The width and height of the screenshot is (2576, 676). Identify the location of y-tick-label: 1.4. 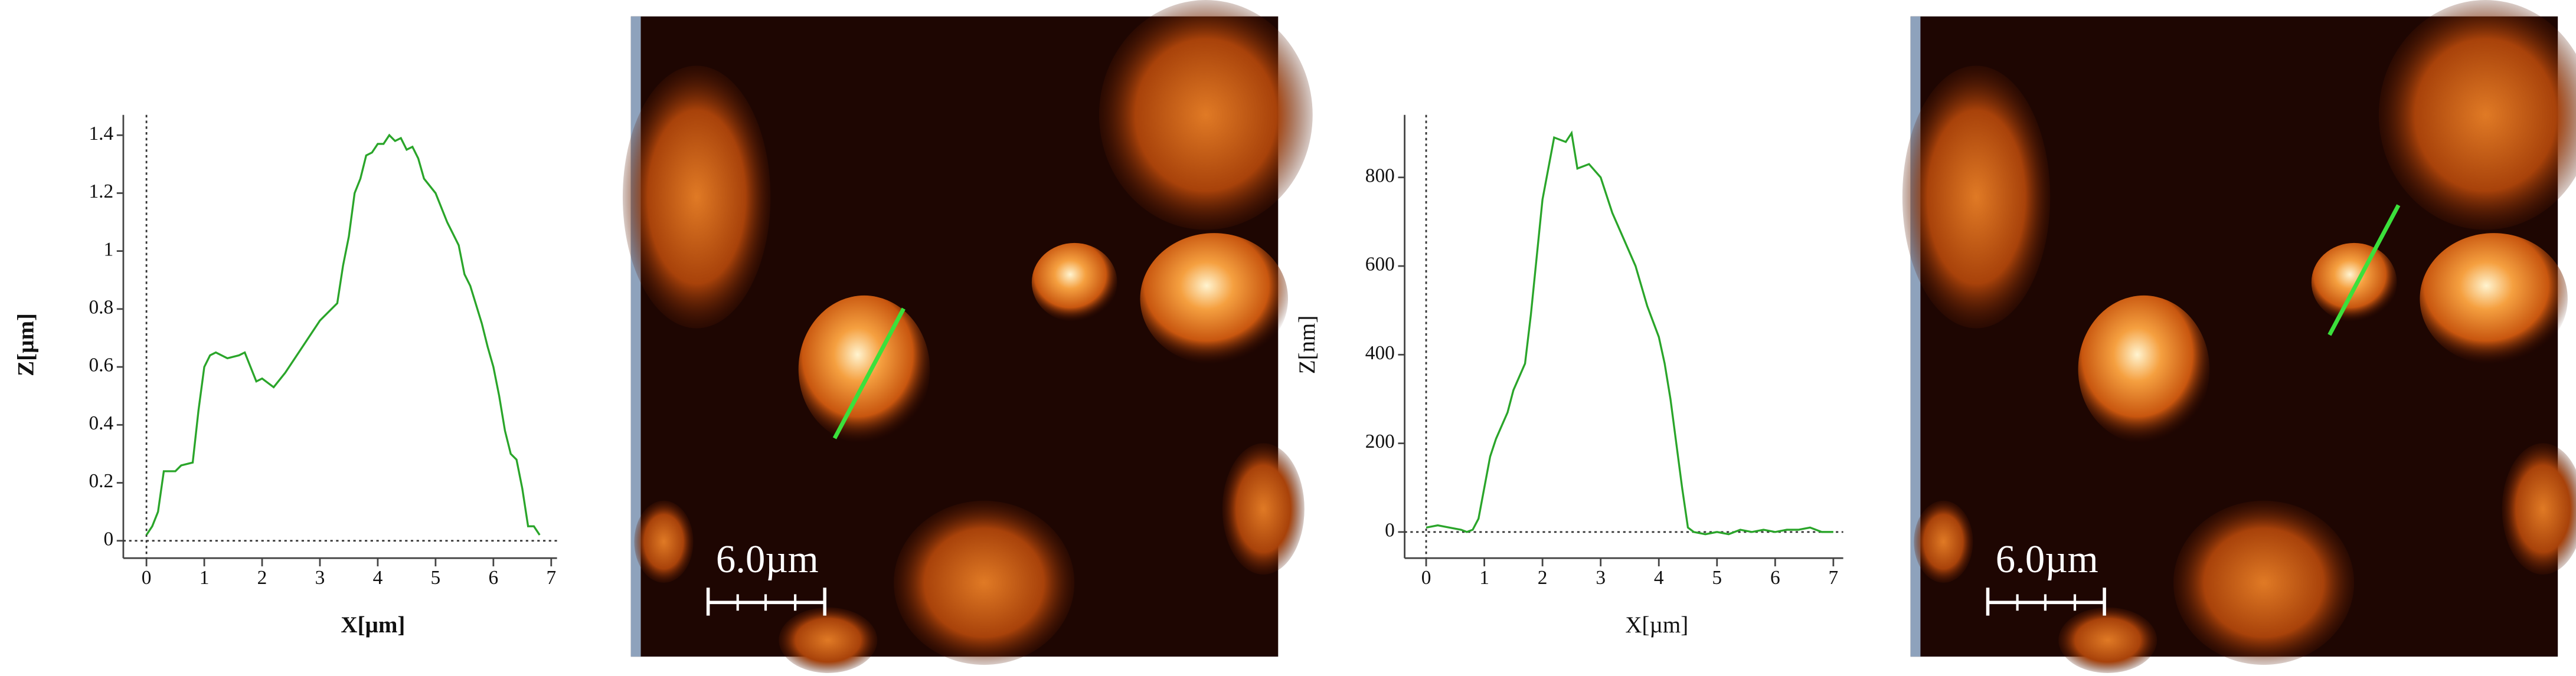
(101, 134).